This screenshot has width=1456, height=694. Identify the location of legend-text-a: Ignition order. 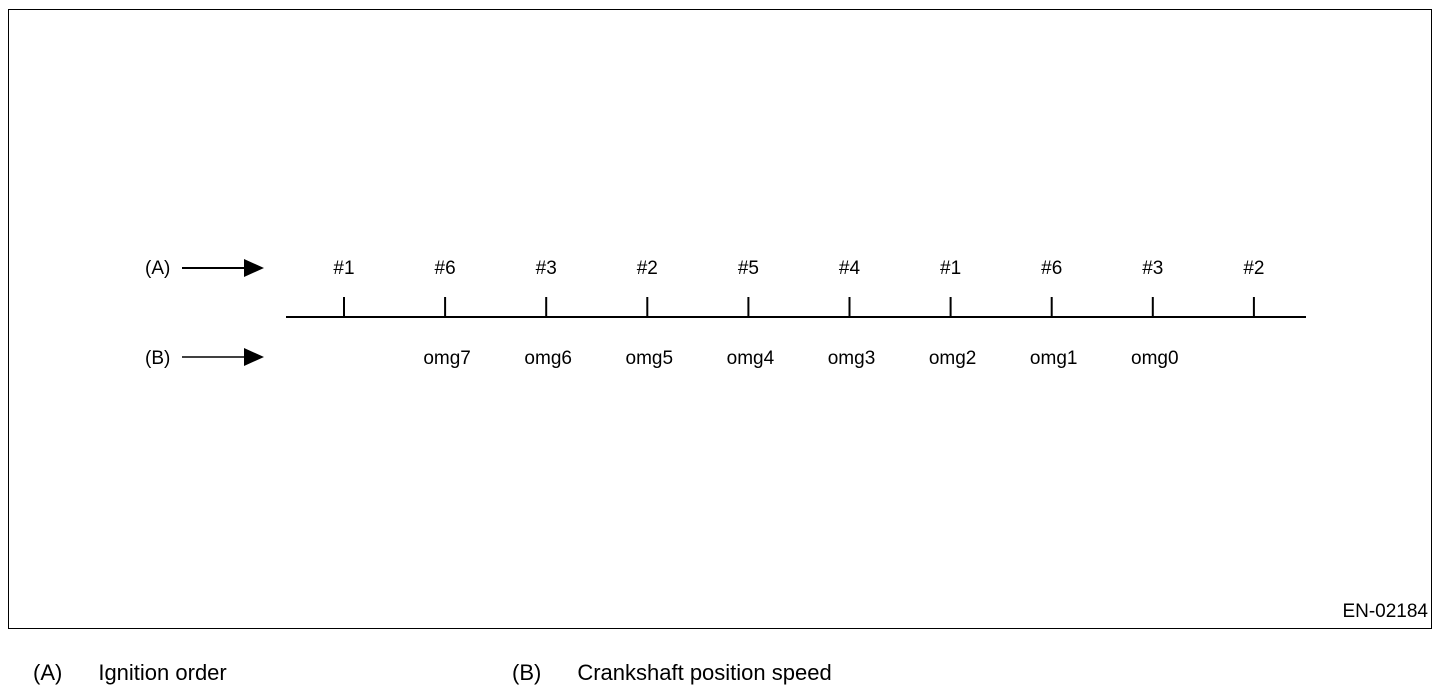
(162, 672).